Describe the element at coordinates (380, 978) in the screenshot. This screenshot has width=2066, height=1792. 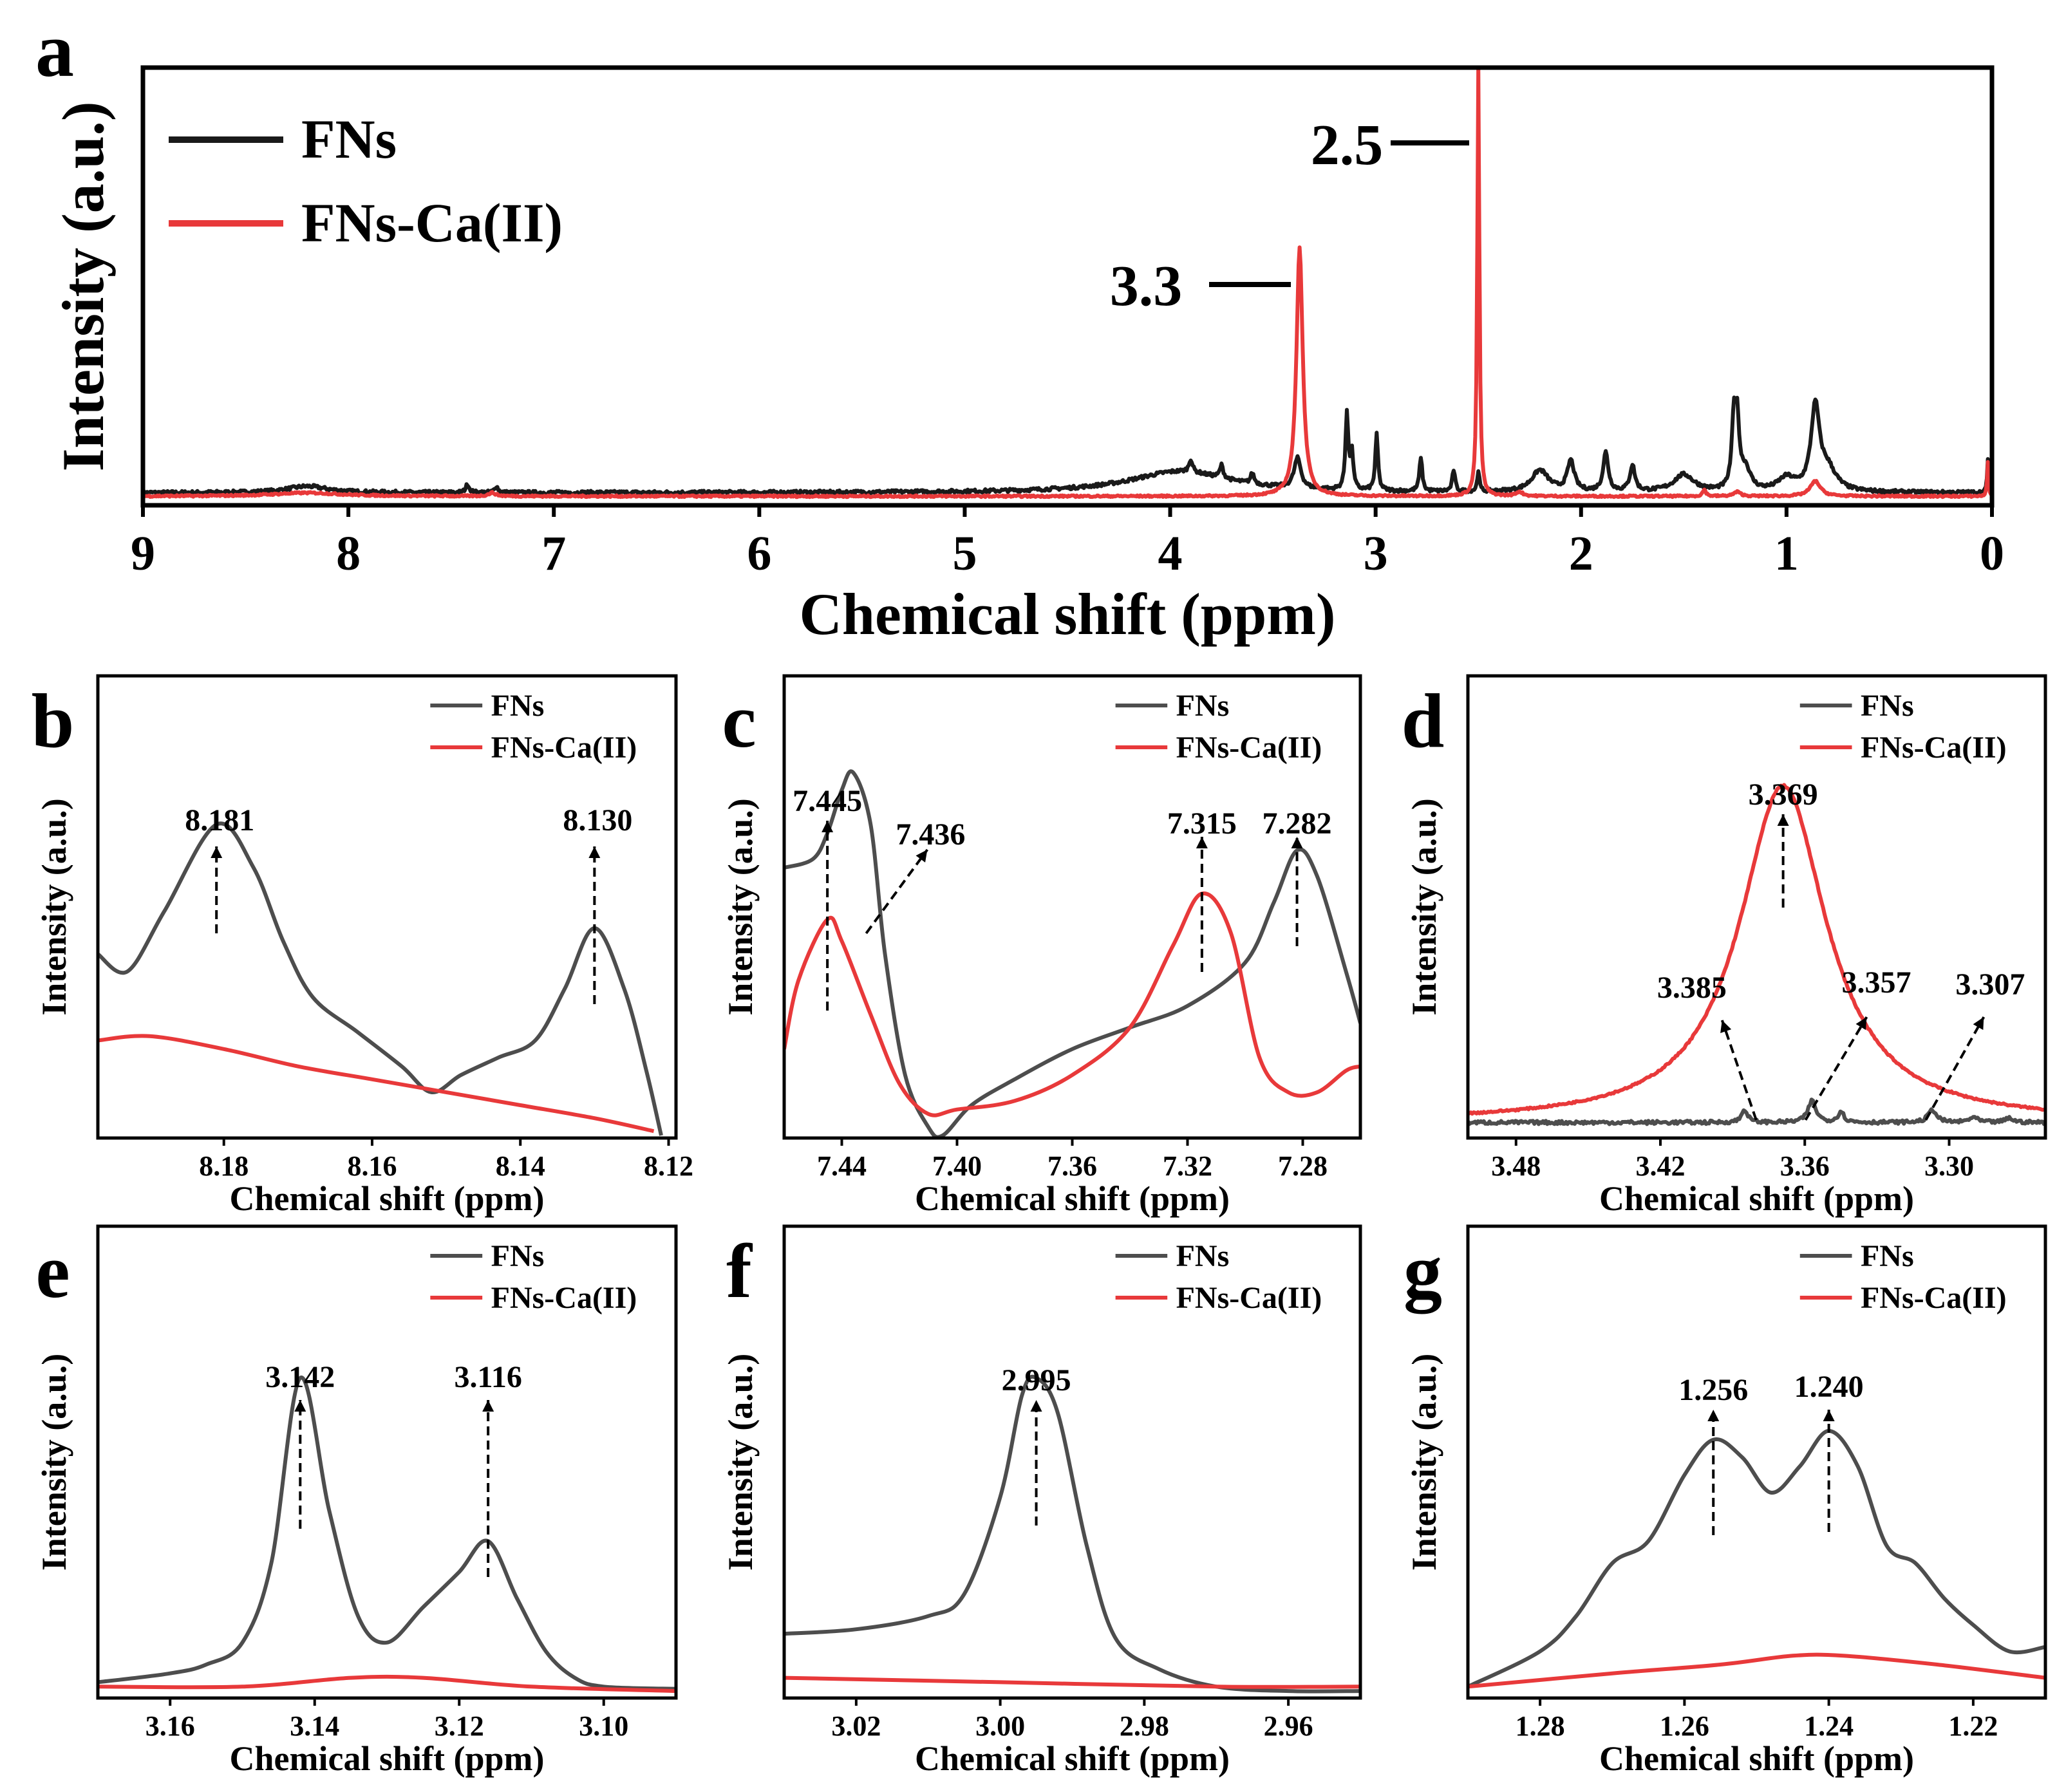
I see `series-b-fns` at that location.